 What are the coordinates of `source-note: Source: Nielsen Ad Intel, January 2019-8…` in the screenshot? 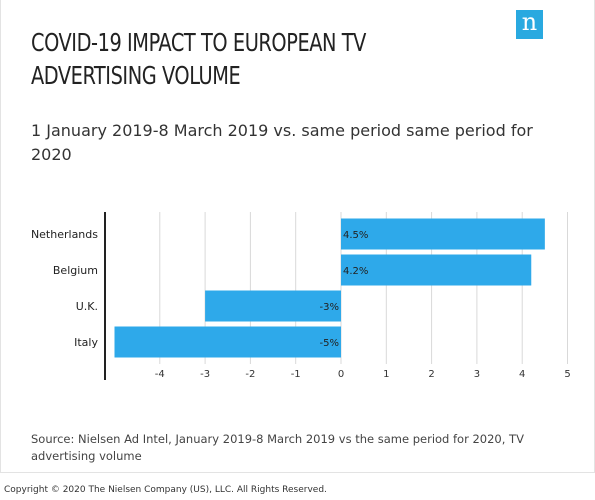 It's located at (277, 447).